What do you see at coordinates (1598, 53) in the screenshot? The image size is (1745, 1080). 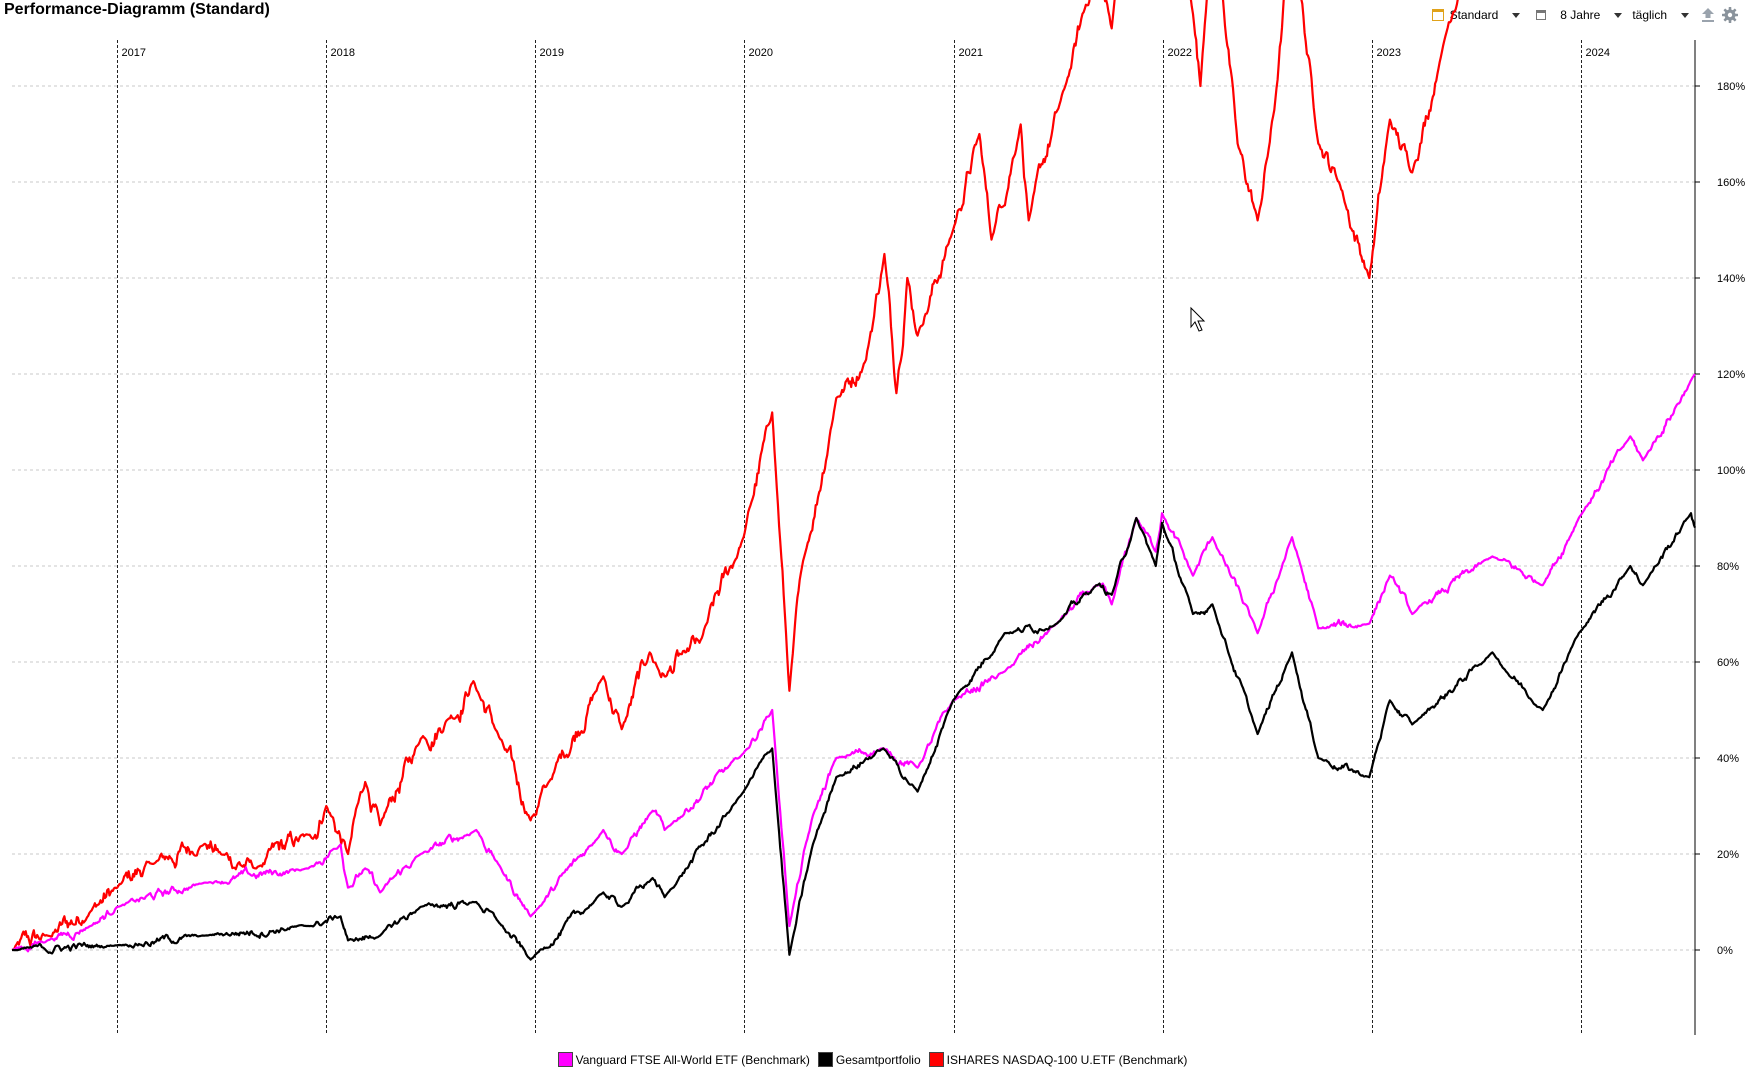 I see `x-tick-label: 2024` at bounding box center [1598, 53].